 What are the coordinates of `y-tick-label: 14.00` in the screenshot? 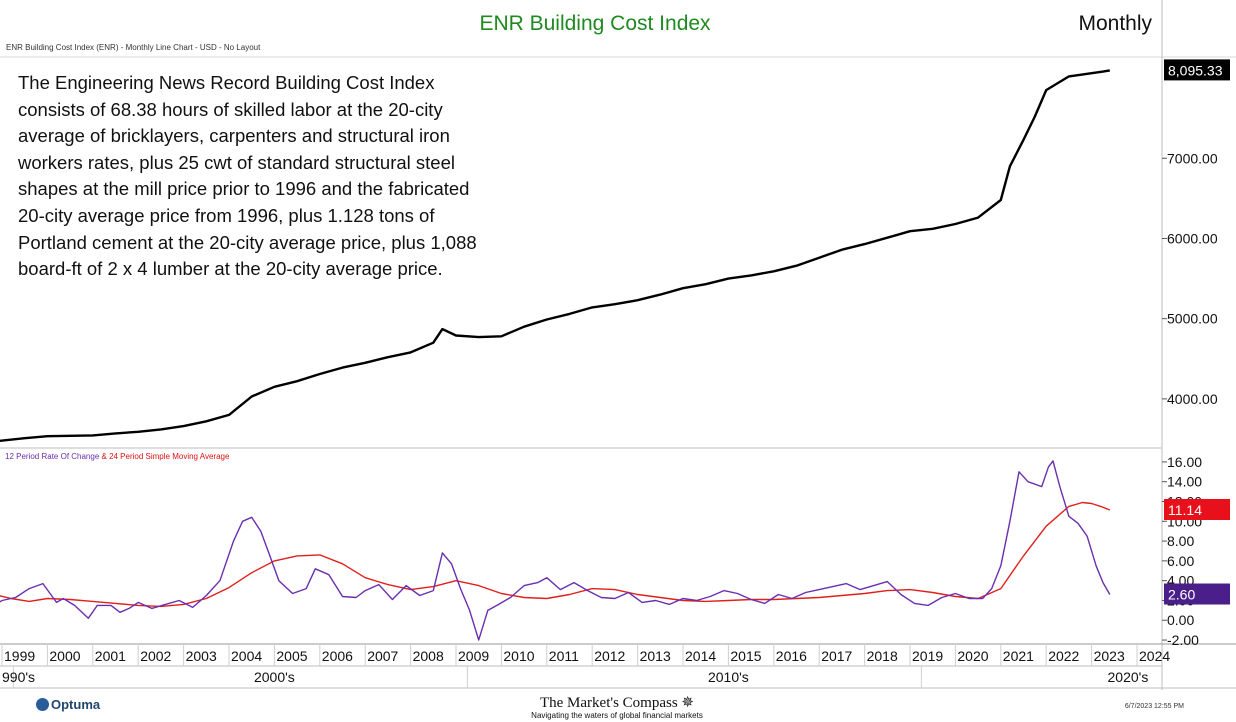 It's located at (1184, 482).